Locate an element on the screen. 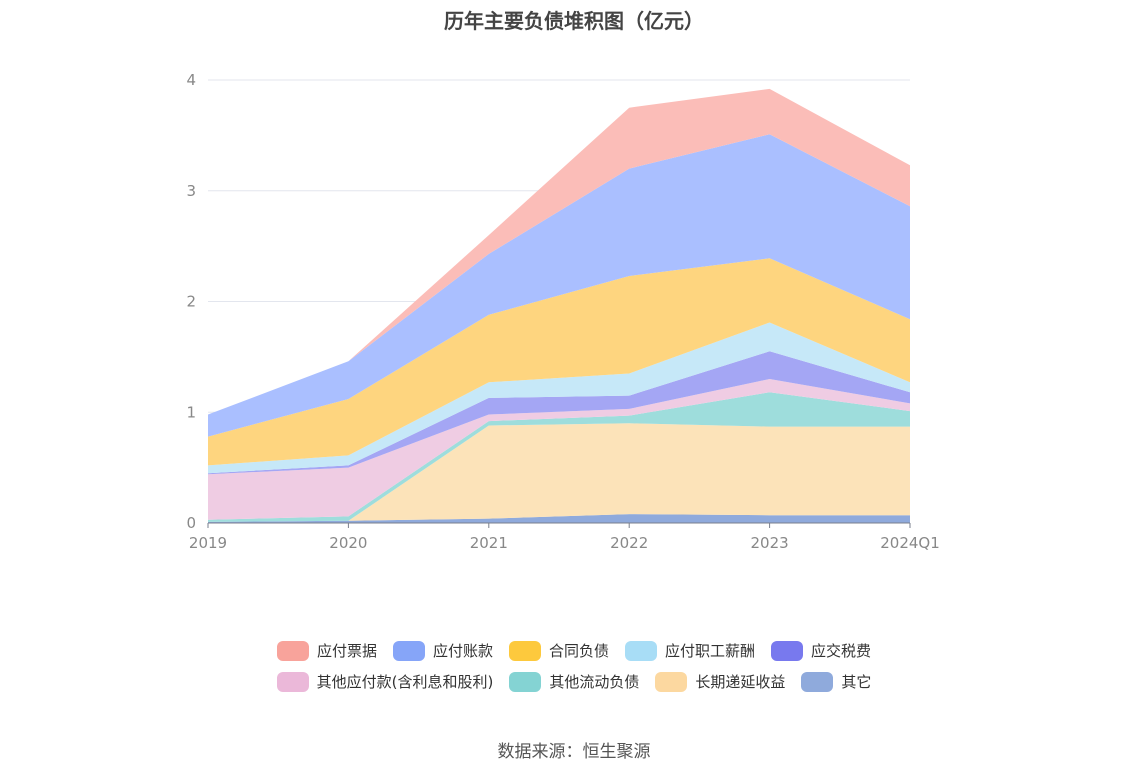  legend-item: 应付职工薪酬 is located at coordinates (690, 650).